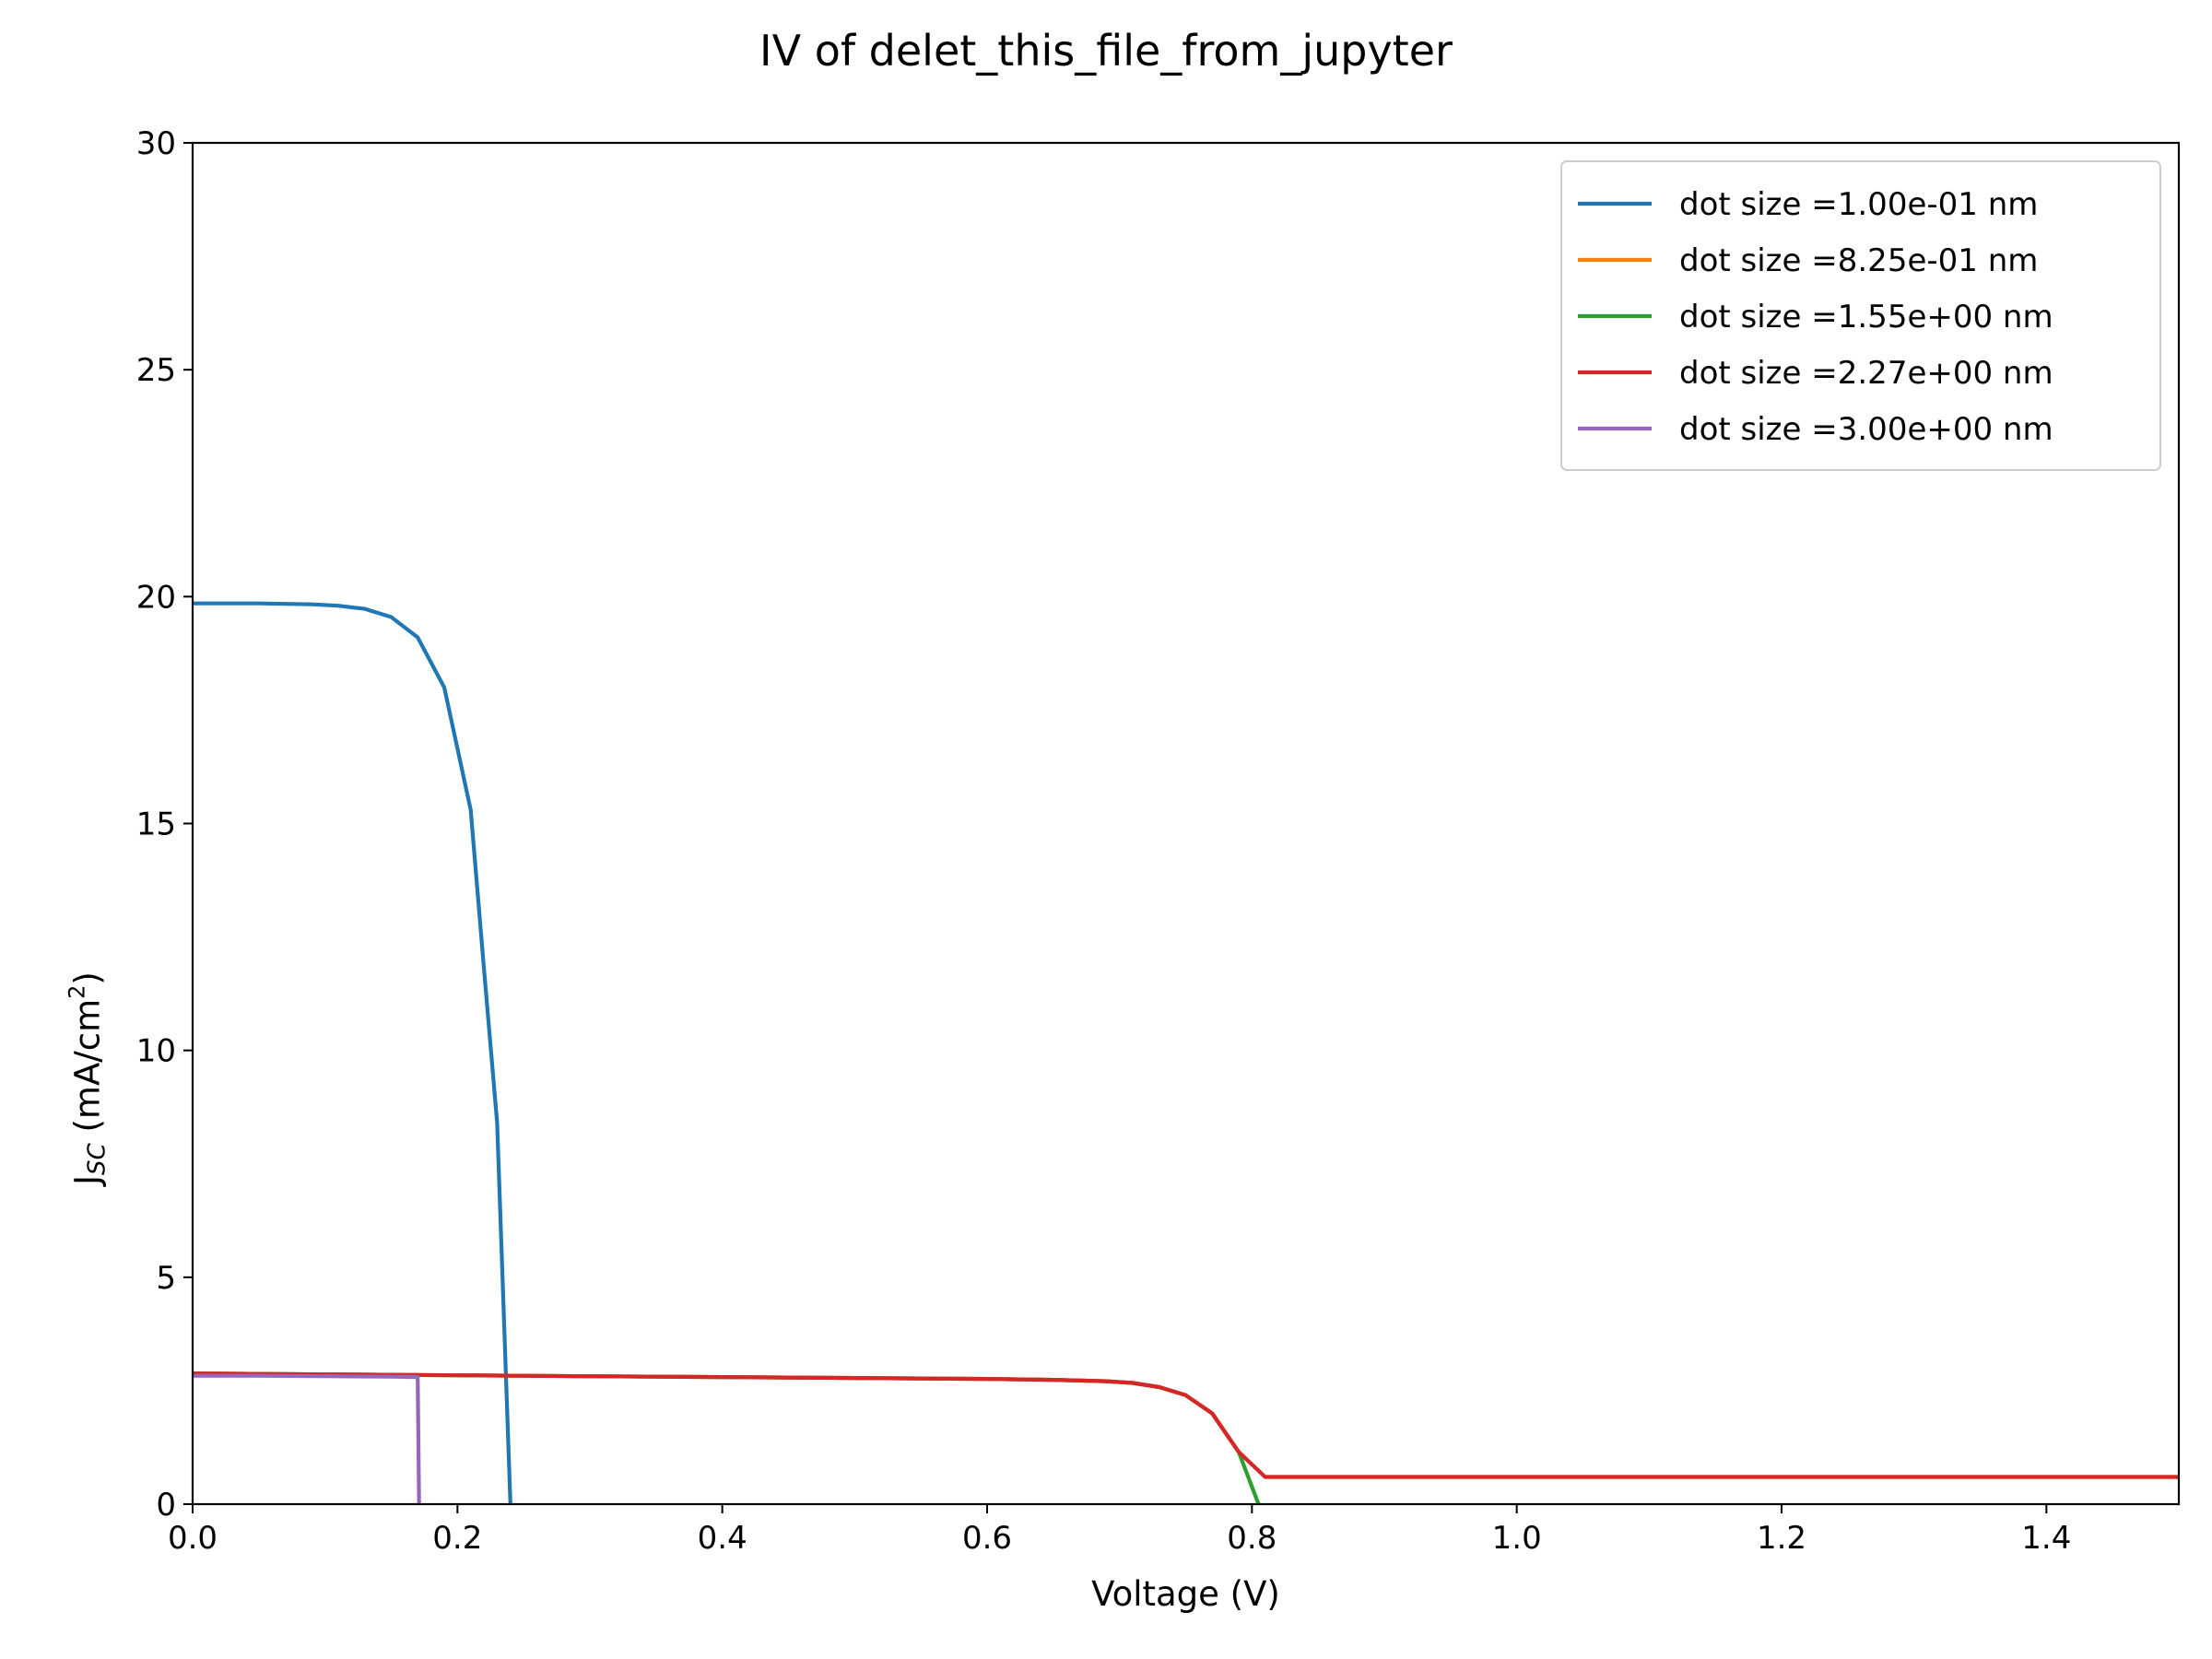 This screenshot has width=2212, height=1659. Describe the element at coordinates (1106, 51) in the screenshot. I see `chart-title: IV of delet_this_file_from_jupyter` at that location.